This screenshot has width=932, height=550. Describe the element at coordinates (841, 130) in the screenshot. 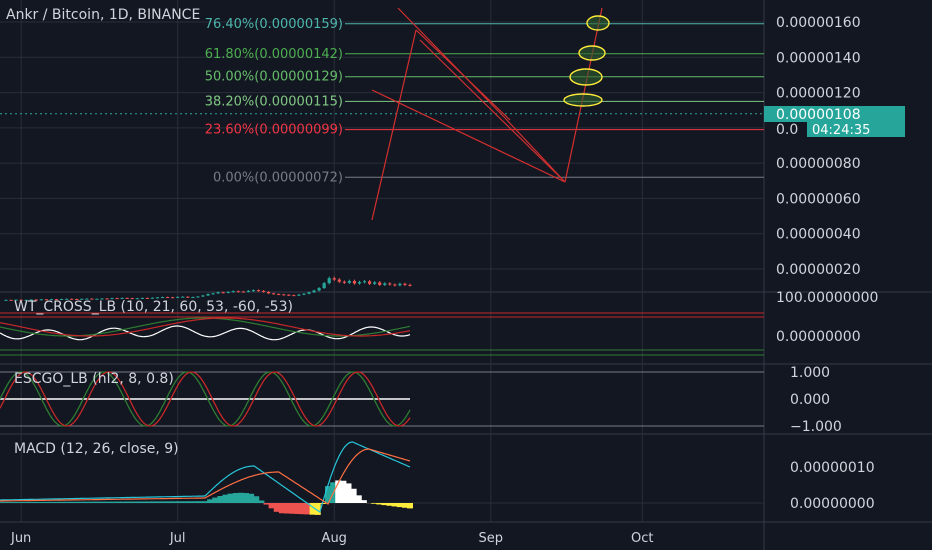

I see `countdown-label: 04:24:35` at that location.